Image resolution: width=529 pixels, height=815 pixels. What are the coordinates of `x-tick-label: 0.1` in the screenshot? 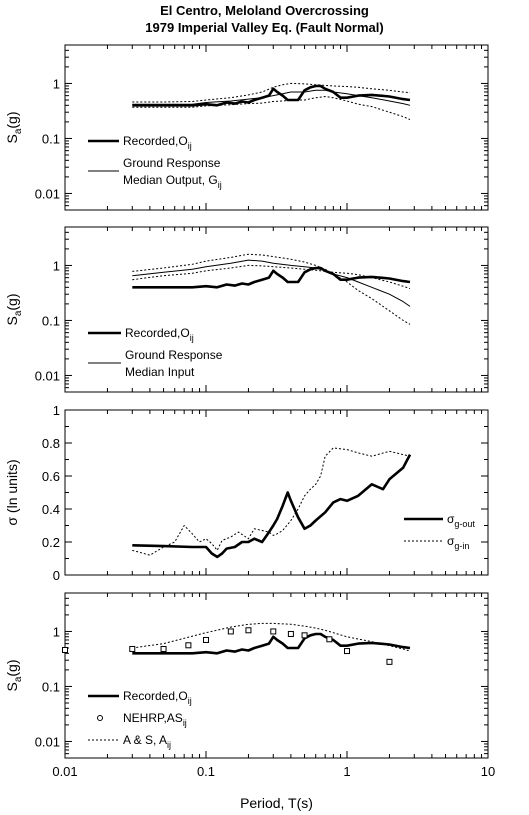 It's located at (206, 771).